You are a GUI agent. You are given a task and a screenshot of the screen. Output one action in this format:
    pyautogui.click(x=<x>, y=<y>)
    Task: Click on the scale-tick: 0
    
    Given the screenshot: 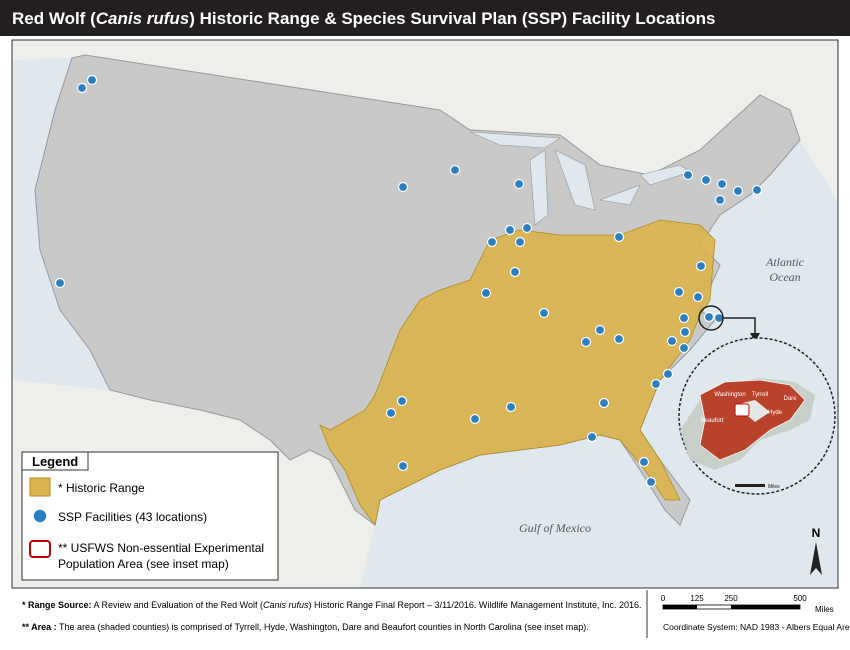 What is the action you would take?
    pyautogui.click(x=663, y=598)
    